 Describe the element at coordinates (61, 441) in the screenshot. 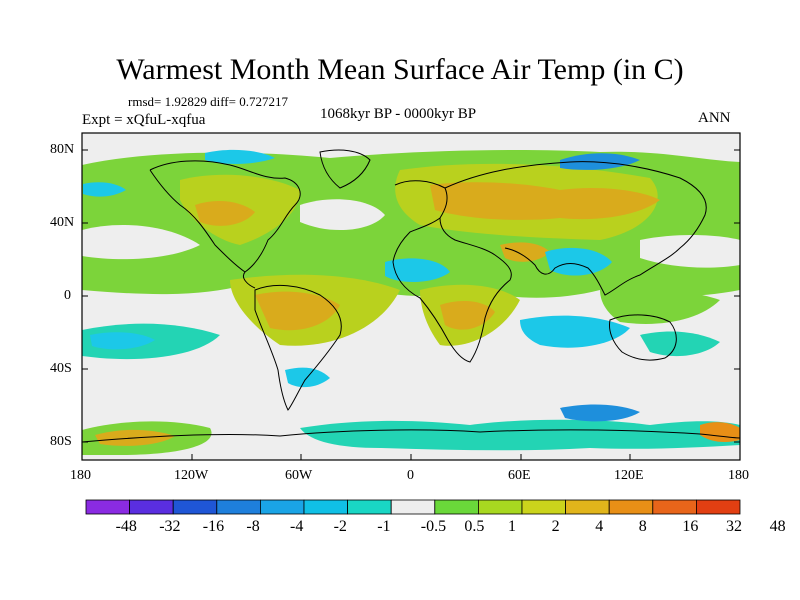

I see `y-tick-label: 80S` at that location.